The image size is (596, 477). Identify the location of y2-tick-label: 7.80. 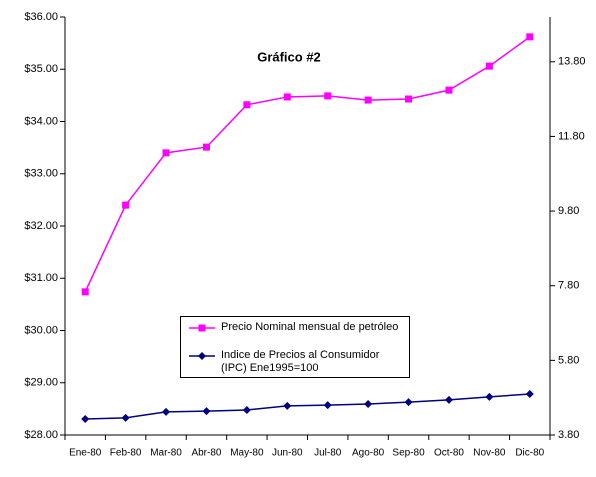
(568, 286).